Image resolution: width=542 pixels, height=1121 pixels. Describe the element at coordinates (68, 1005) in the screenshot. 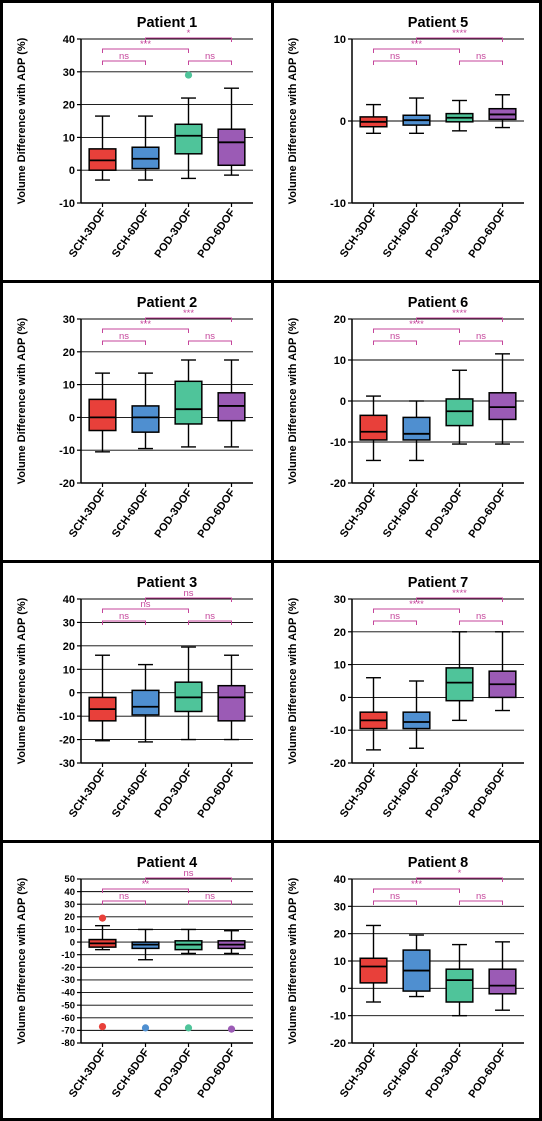

I see `y-tick-label: -50` at that location.